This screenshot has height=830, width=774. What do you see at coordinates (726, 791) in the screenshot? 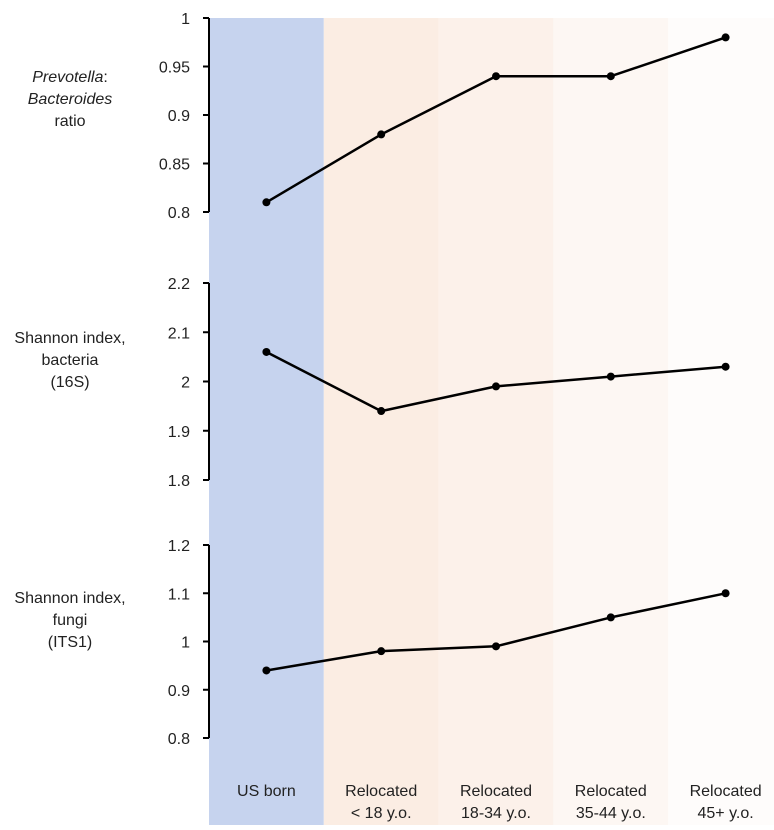
I see `category-label-5: Relocated` at bounding box center [726, 791].